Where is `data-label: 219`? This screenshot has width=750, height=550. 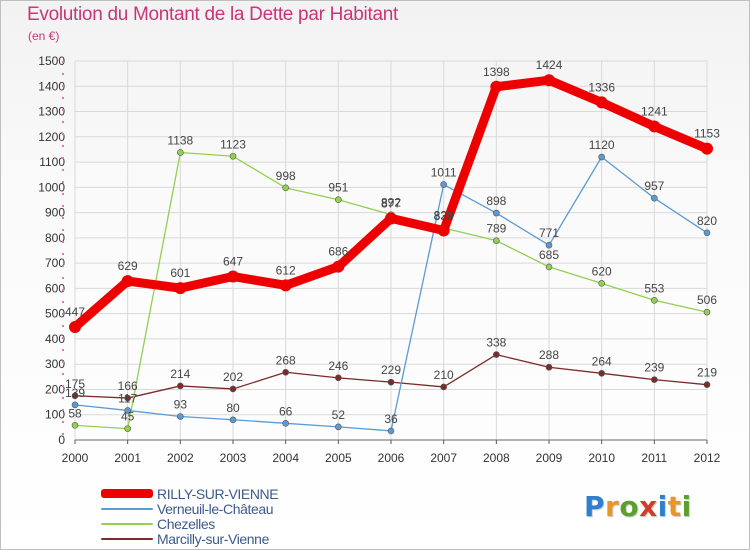 data-label: 219 is located at coordinates (707, 373).